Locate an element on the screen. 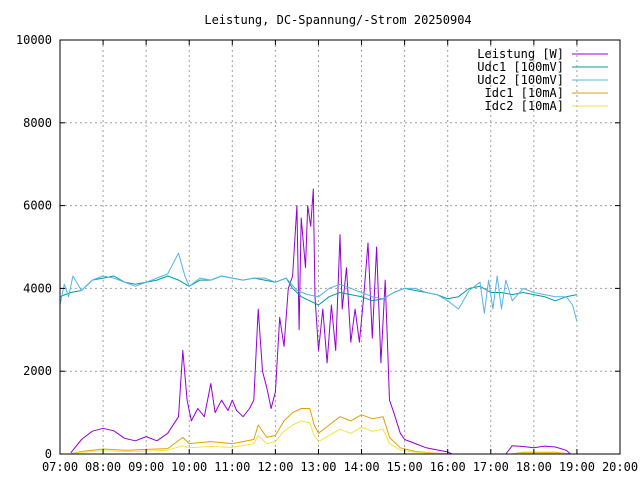 The width and height of the screenshot is (640, 480). x-tick-label: 09:00 is located at coordinates (146, 467).